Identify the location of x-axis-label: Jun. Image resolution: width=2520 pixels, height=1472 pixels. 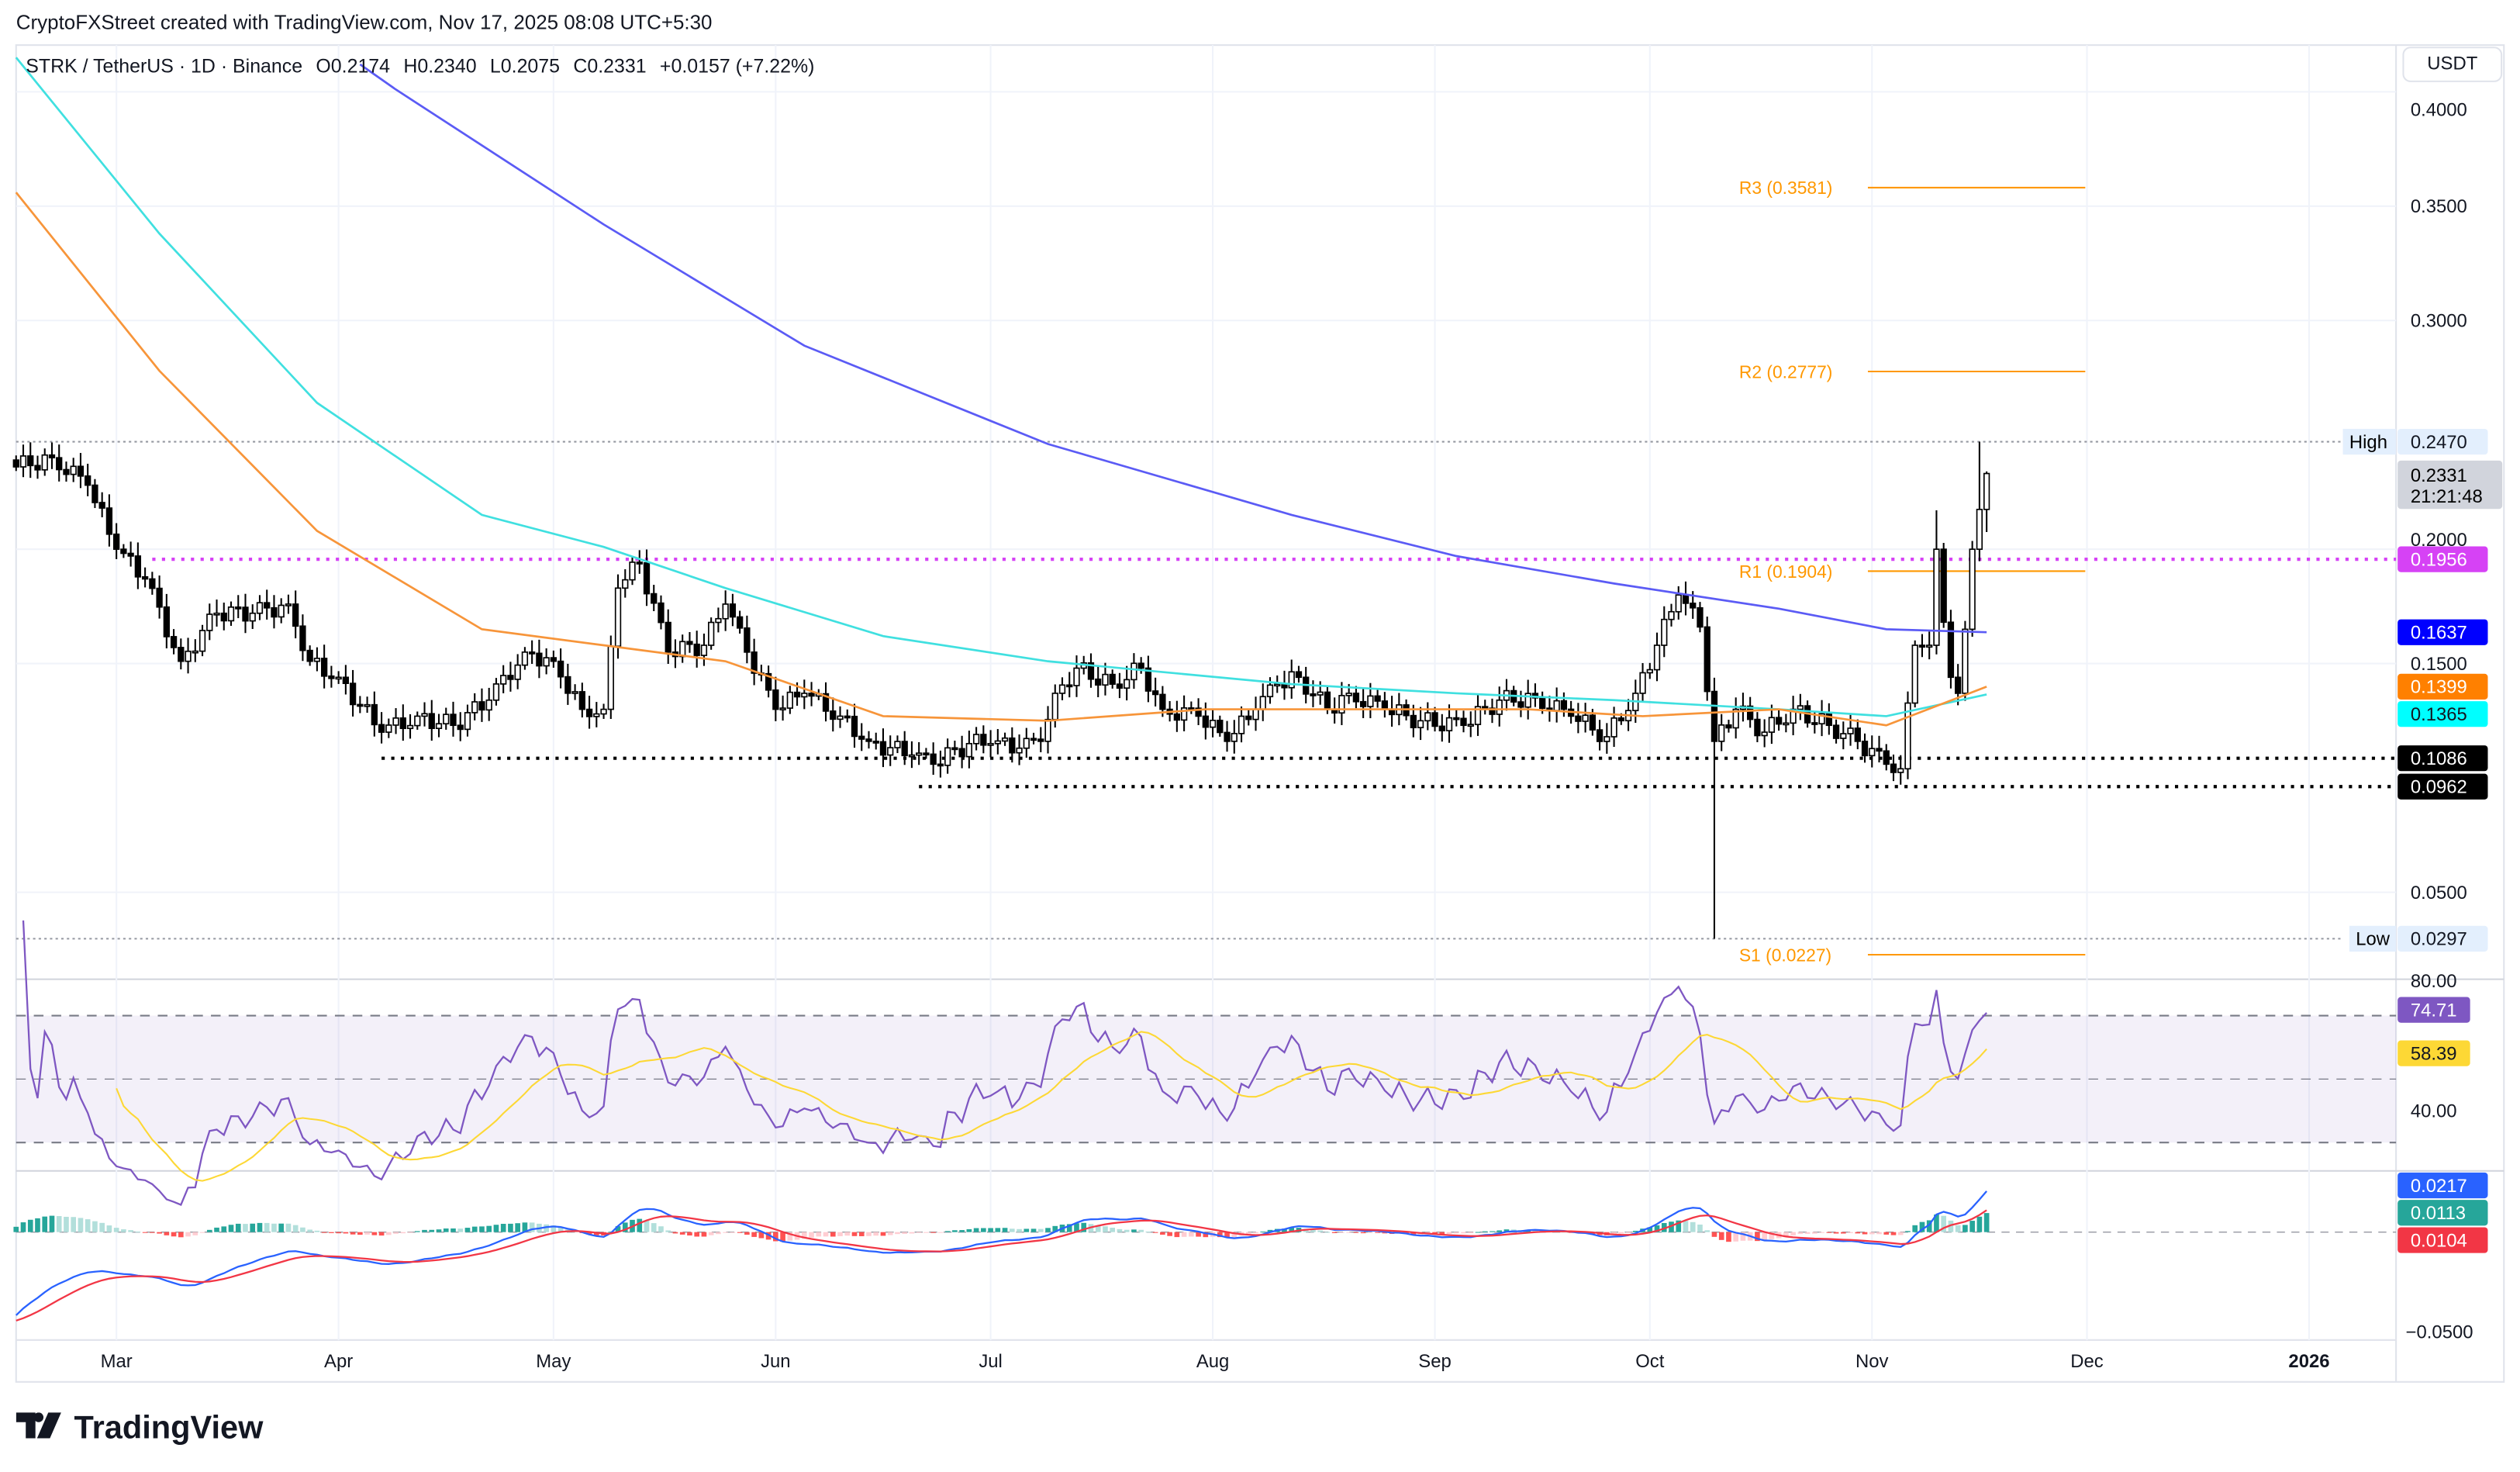
(776, 1361).